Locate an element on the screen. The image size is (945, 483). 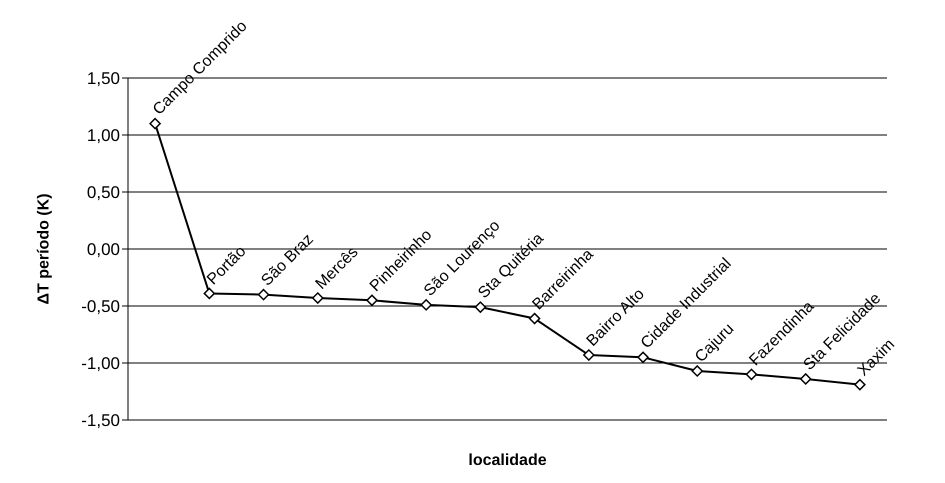
x-axis-title: localidade is located at coordinates (507, 460).